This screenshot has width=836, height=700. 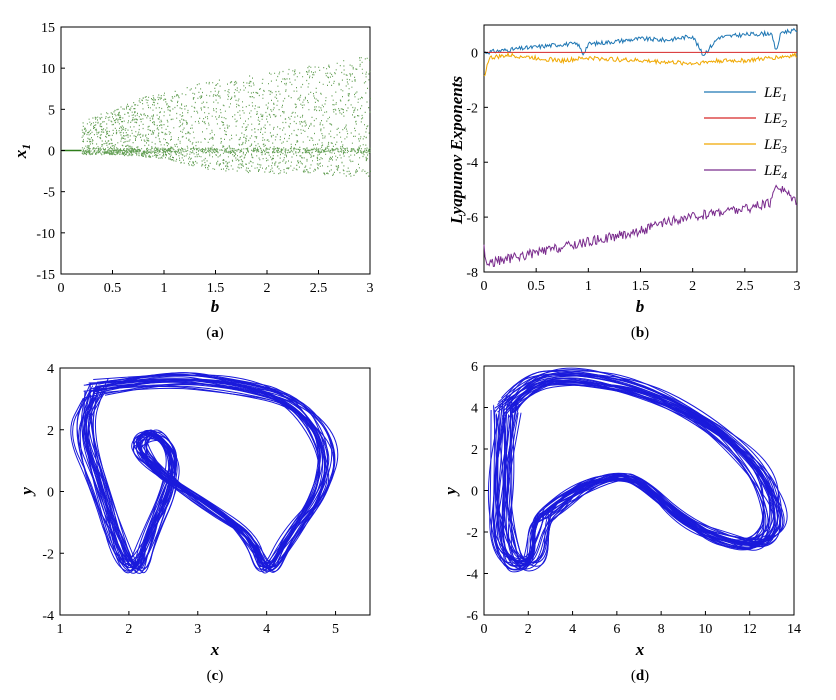 What do you see at coordinates (640, 64) in the screenshot?
I see `series-line-le3` at bounding box center [640, 64].